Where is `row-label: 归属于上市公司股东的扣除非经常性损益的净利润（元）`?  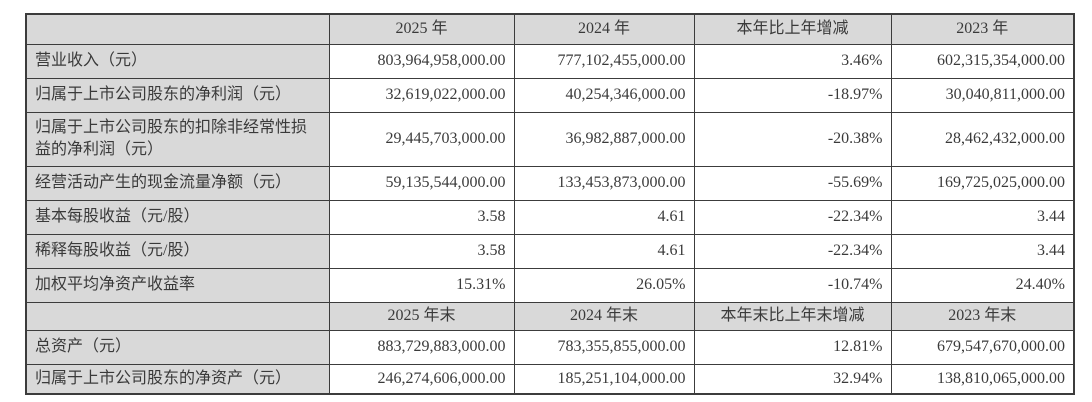
row-label: 归属于上市公司股东的扣除非经常性损益的净利润（元） is located at coordinates (177, 139).